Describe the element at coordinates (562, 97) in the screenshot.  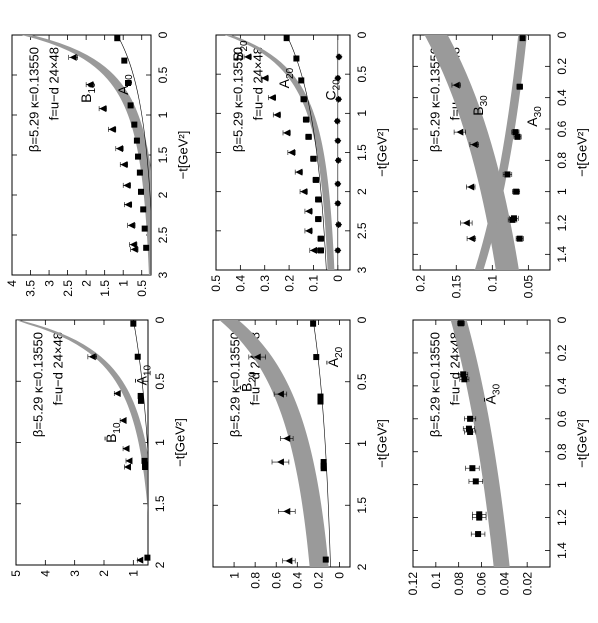
I see `x-tick-label: 0.4` at that location.